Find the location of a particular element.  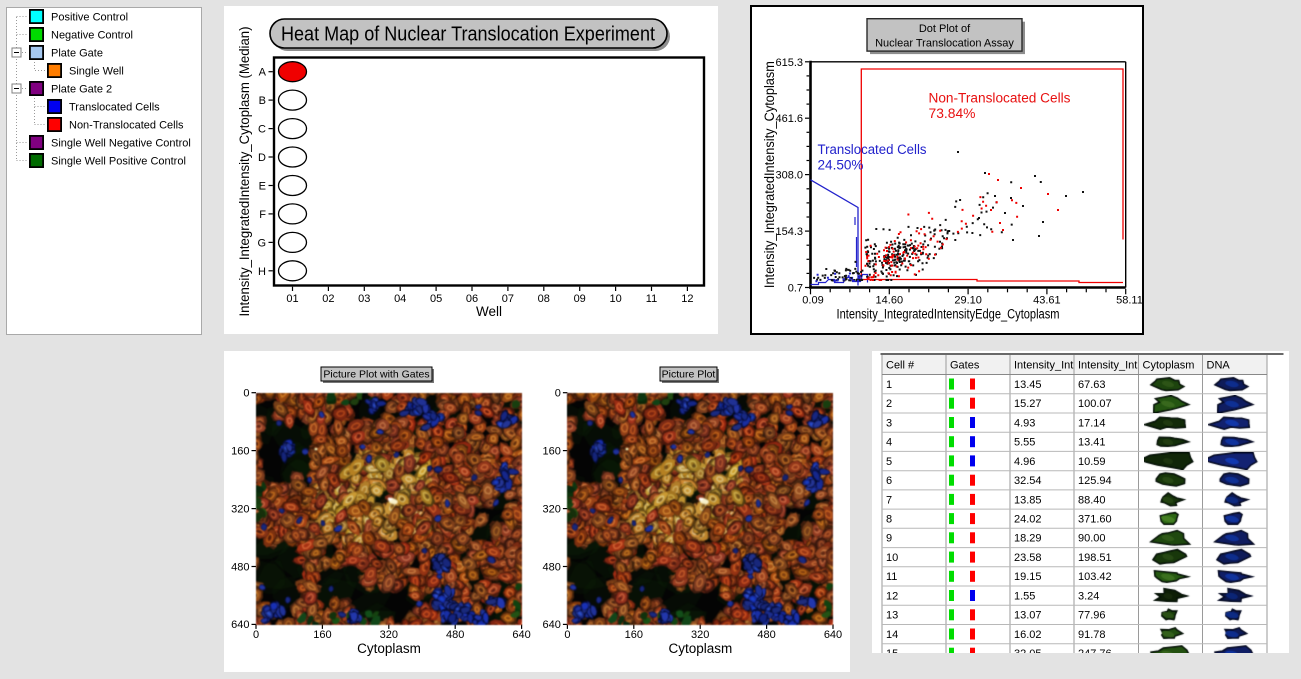

svg-text: 14 is located at coordinates (892, 635).